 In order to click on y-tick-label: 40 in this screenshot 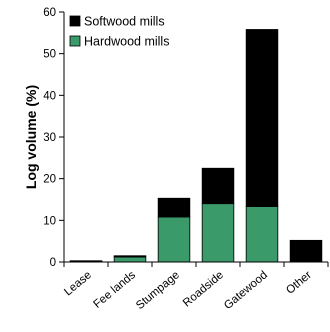, I will do `click(49, 96)`.